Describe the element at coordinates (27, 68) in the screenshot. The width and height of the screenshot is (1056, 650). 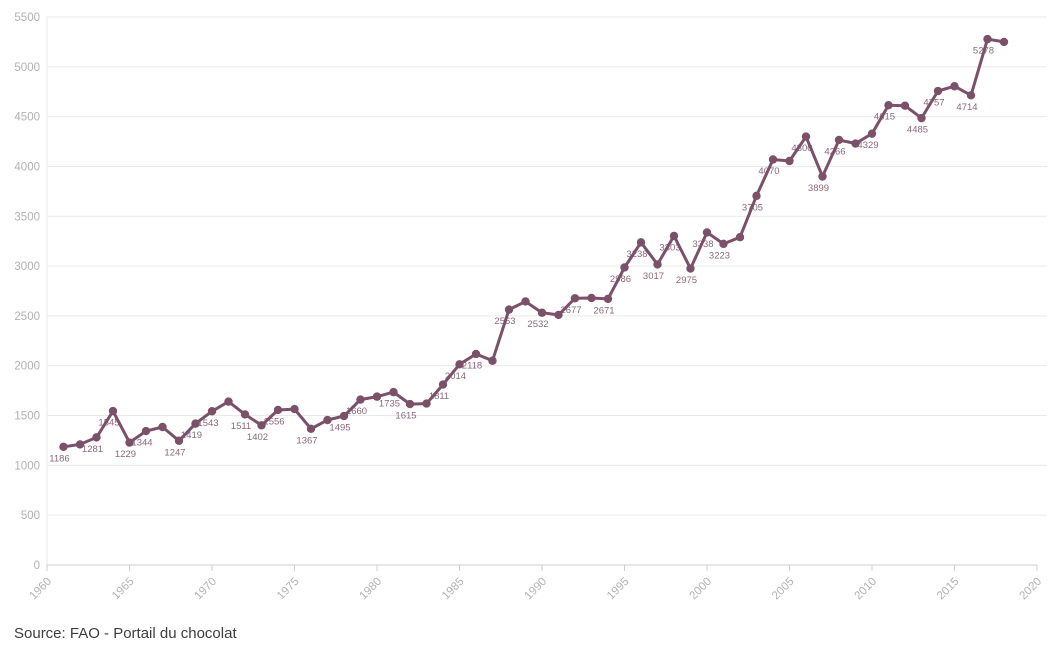
I see `y-axis-tick-label: 5000` at that location.